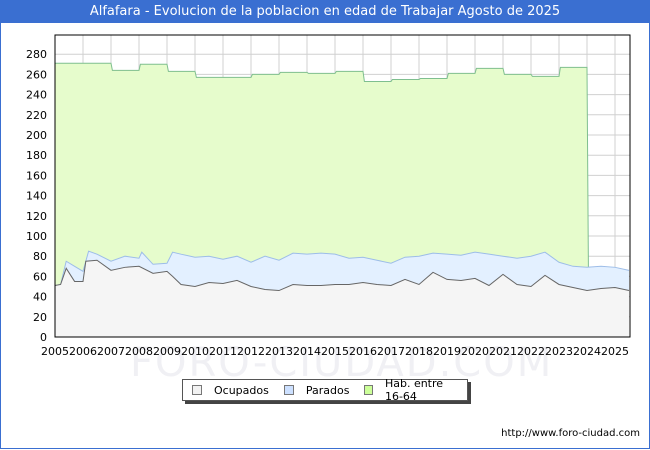  I want to click on svg-text: 120, so click(36, 216).